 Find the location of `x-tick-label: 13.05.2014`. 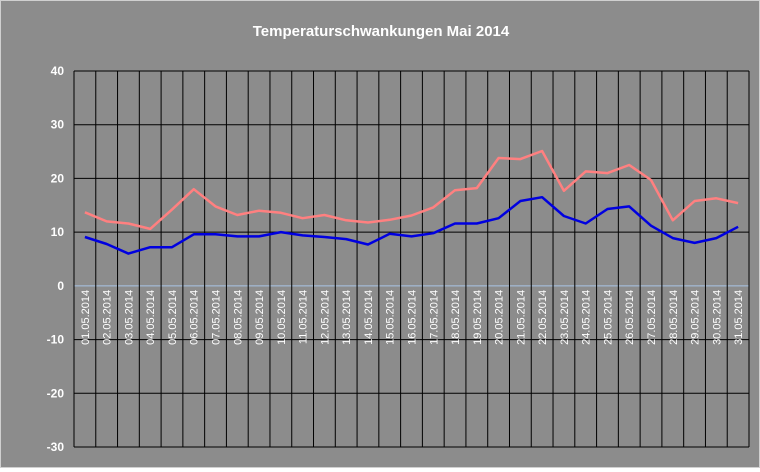

x-tick-label: 13.05.2014 is located at coordinates (347, 317).